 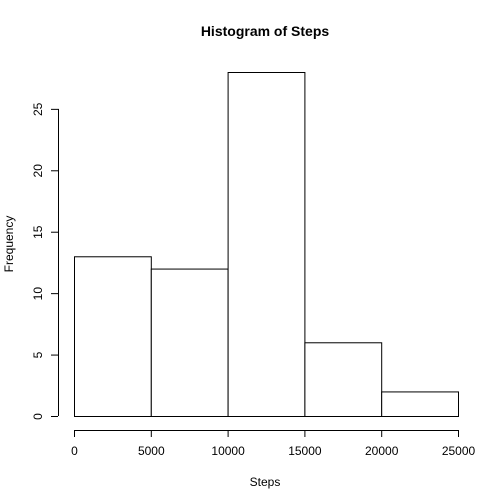 I want to click on y-axis: 0 5 10 15 20 25, so click(x=45, y=261).